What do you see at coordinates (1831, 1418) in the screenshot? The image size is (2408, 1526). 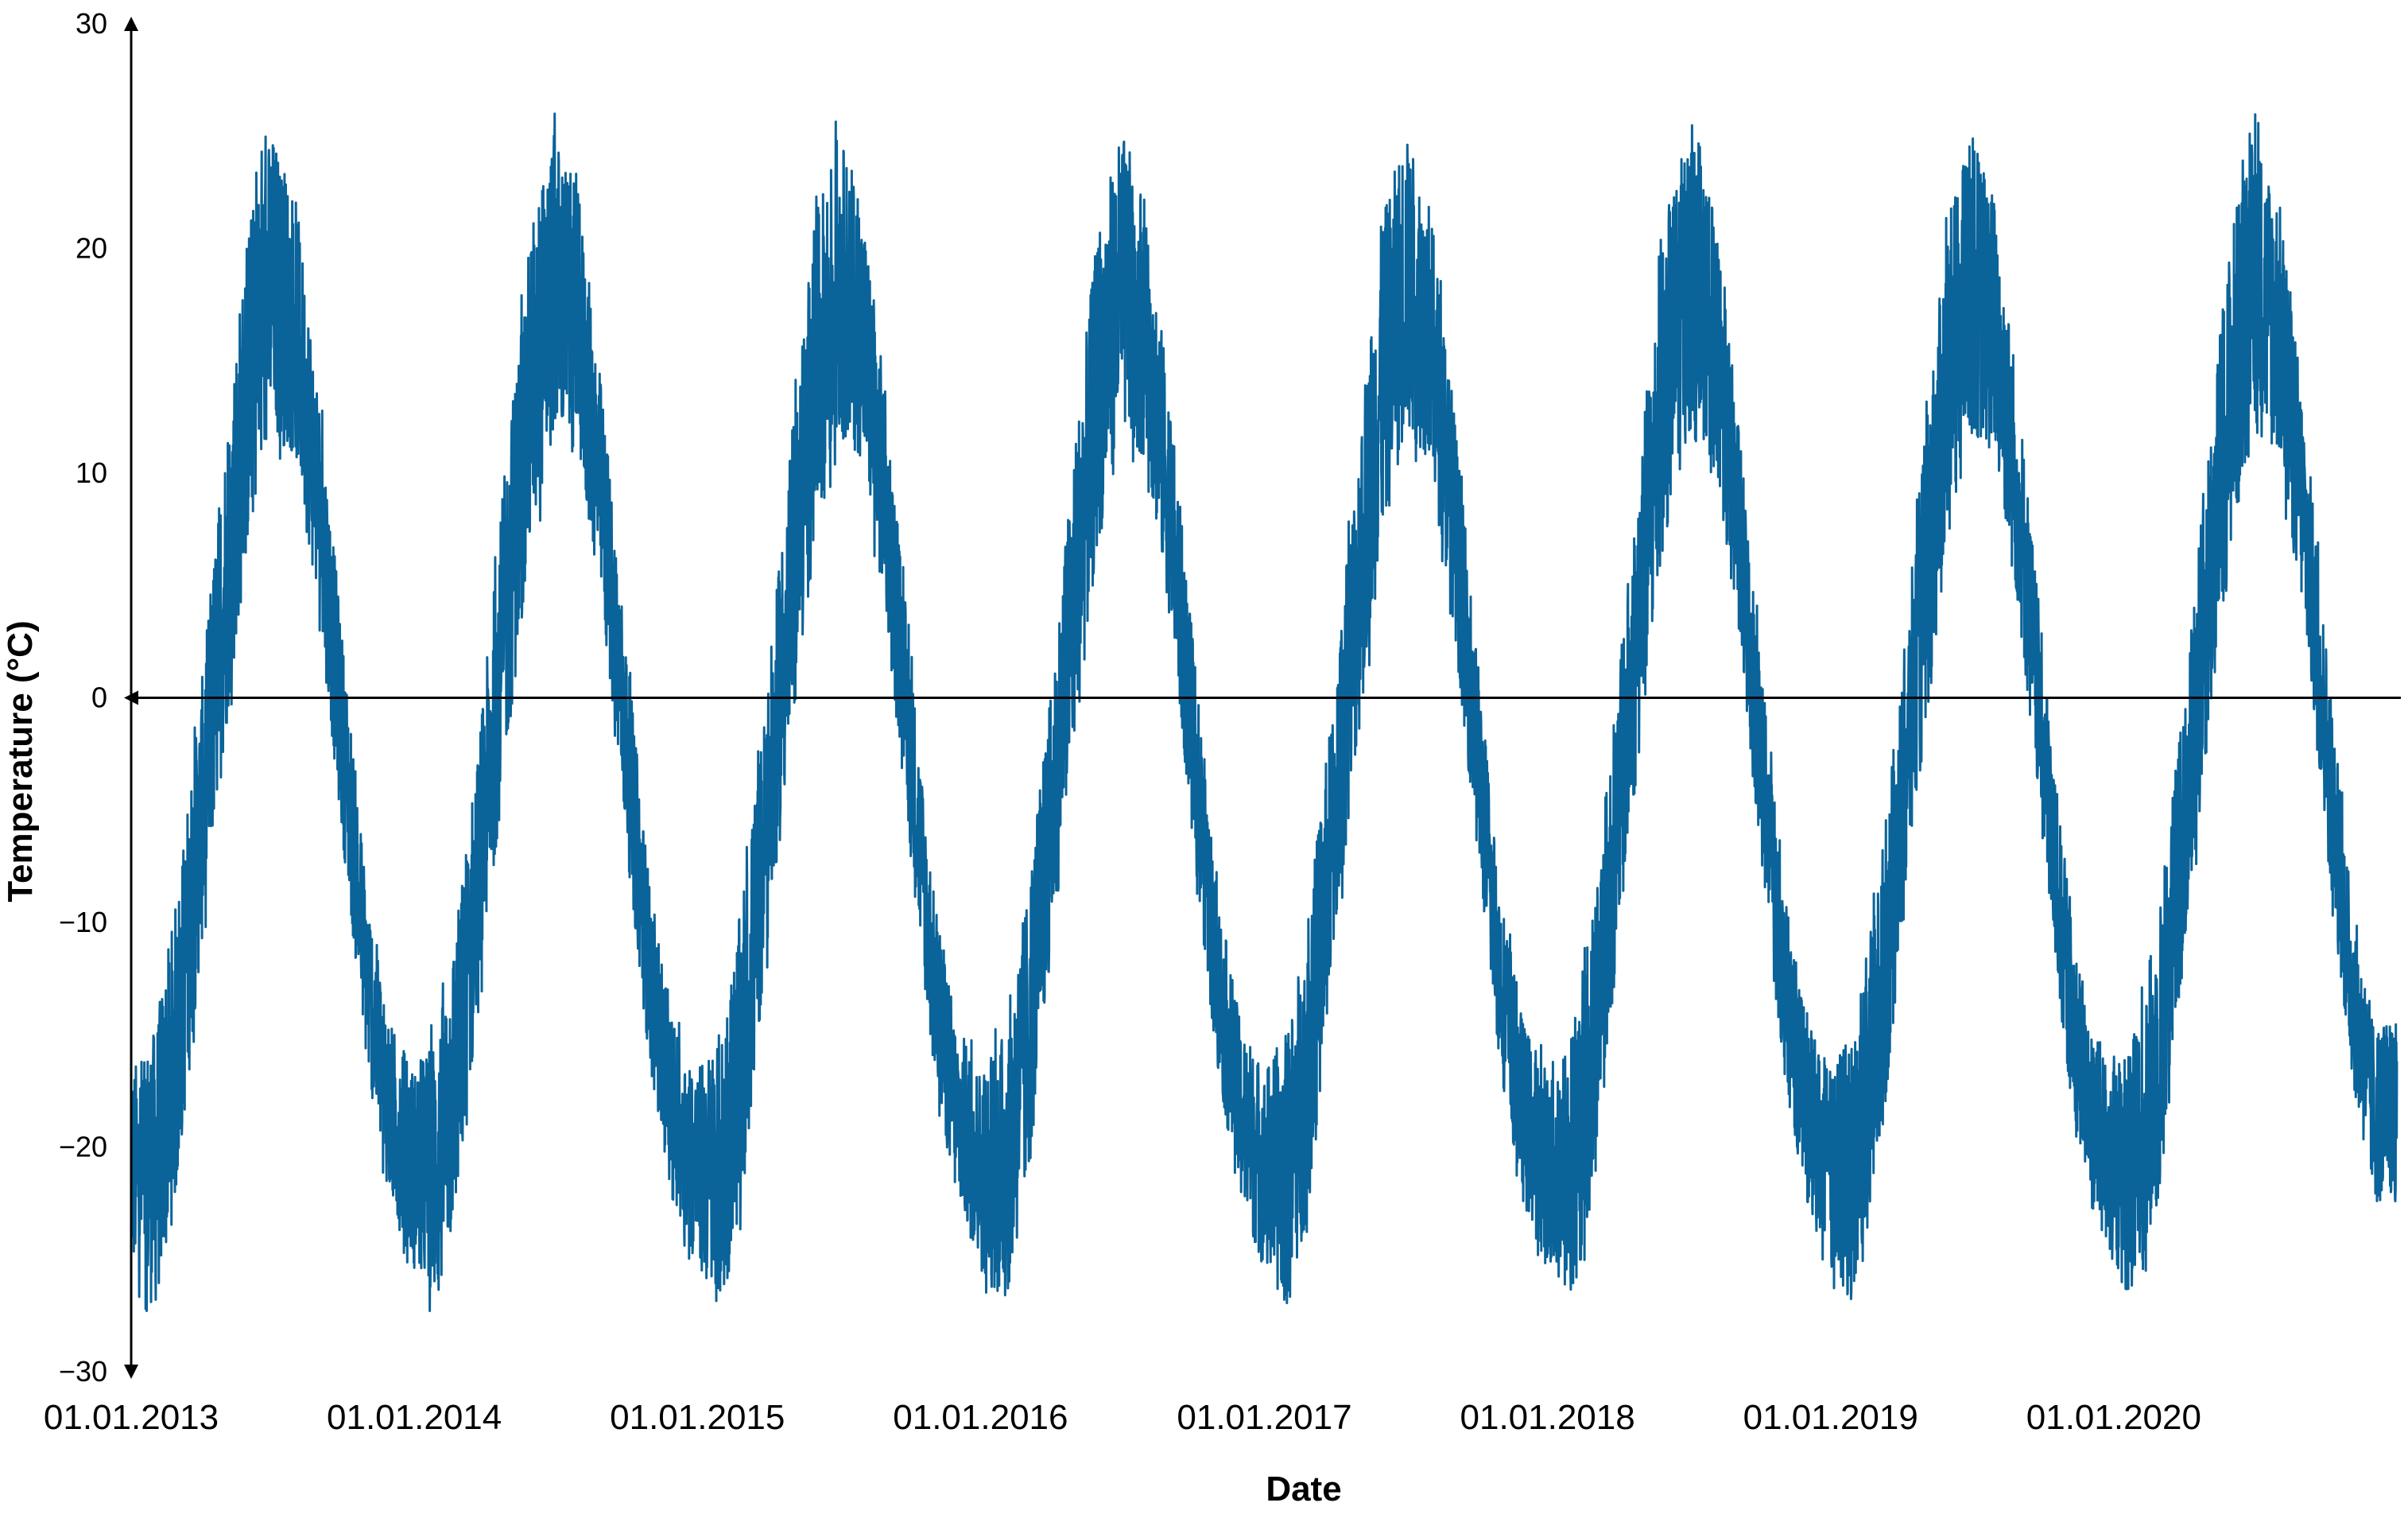 I see `x-tick-label: 01.01.2019` at bounding box center [1831, 1418].